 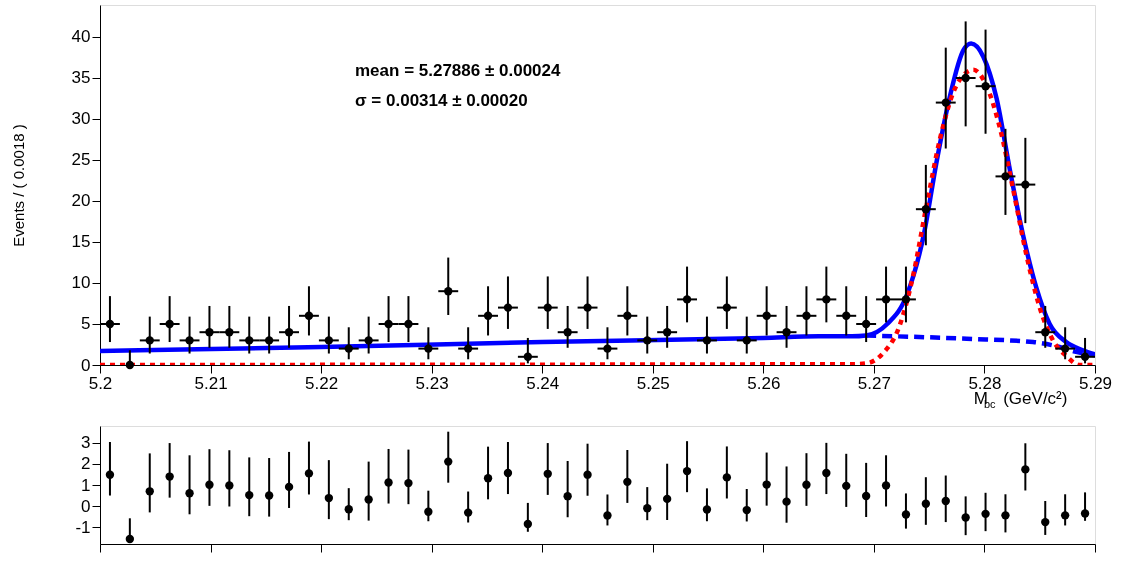 I want to click on y-tick-label: 35, so click(x=81, y=78).